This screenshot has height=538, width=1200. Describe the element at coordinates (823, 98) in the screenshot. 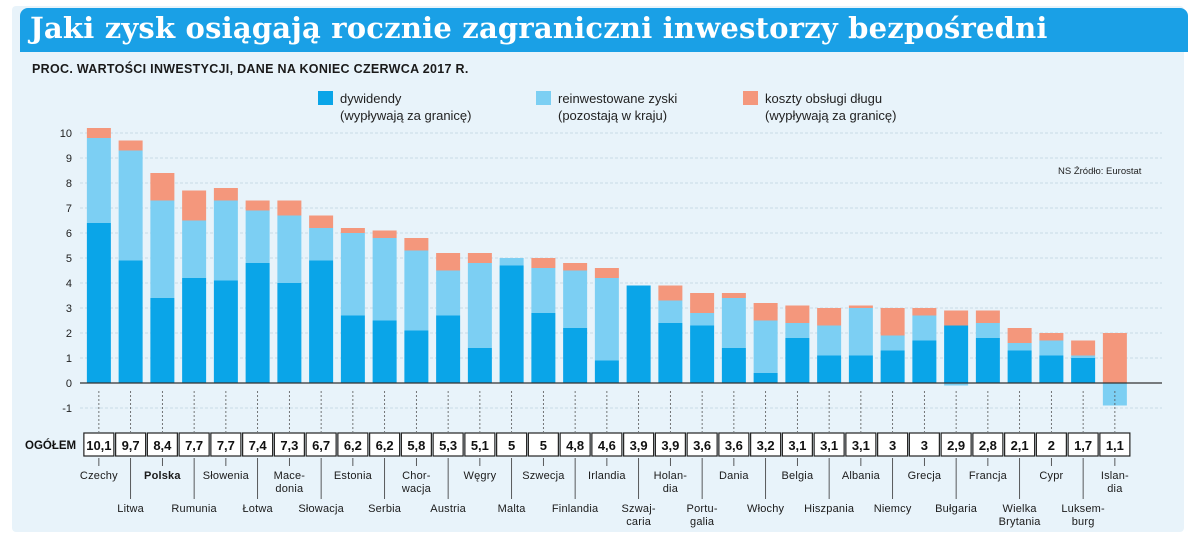

I see `legend-label: koszty obsługi długu` at that location.